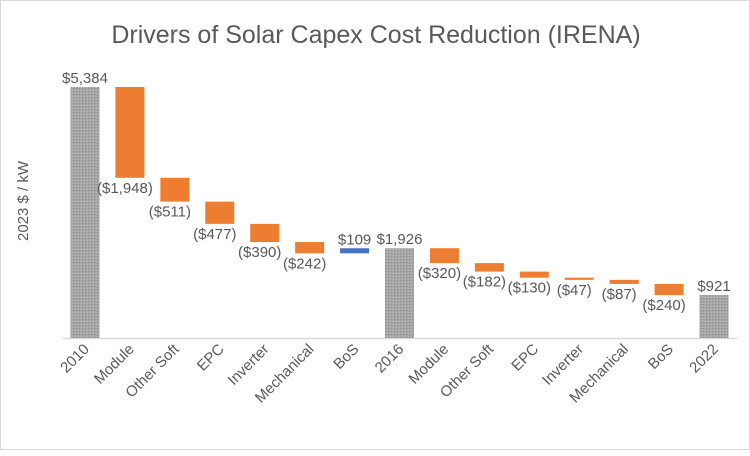  I want to click on x-tick-label: 2010, so click(75, 359).